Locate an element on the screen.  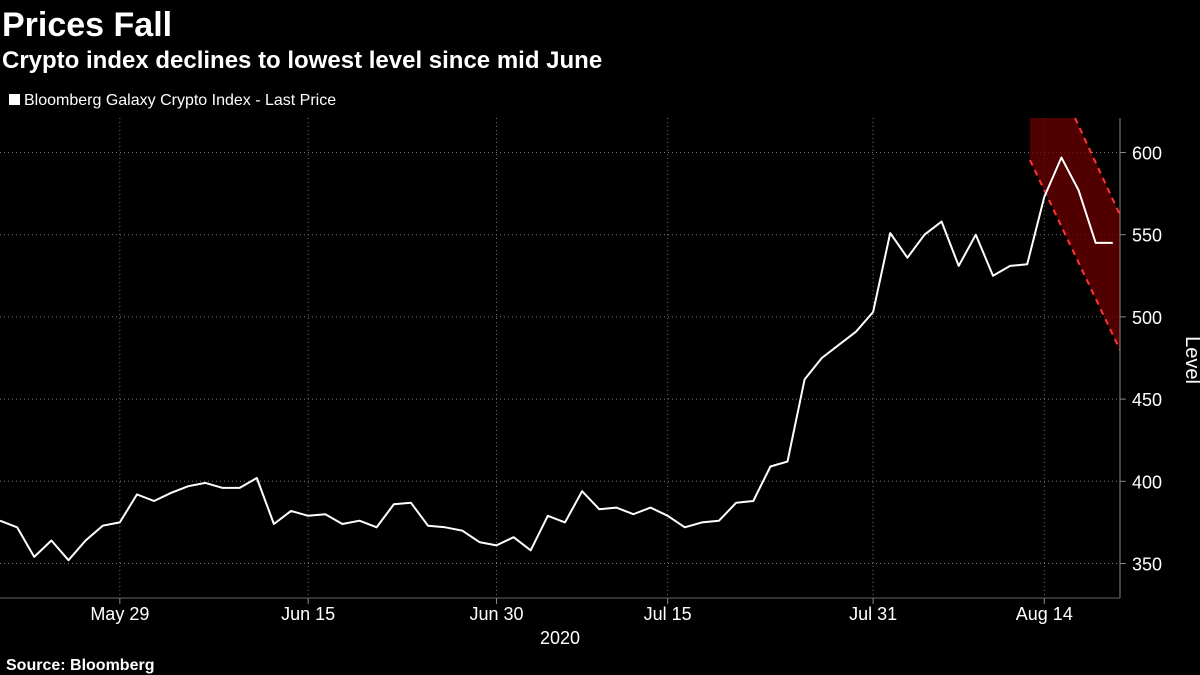
x-axis-sublabel: 2020 is located at coordinates (560, 638).